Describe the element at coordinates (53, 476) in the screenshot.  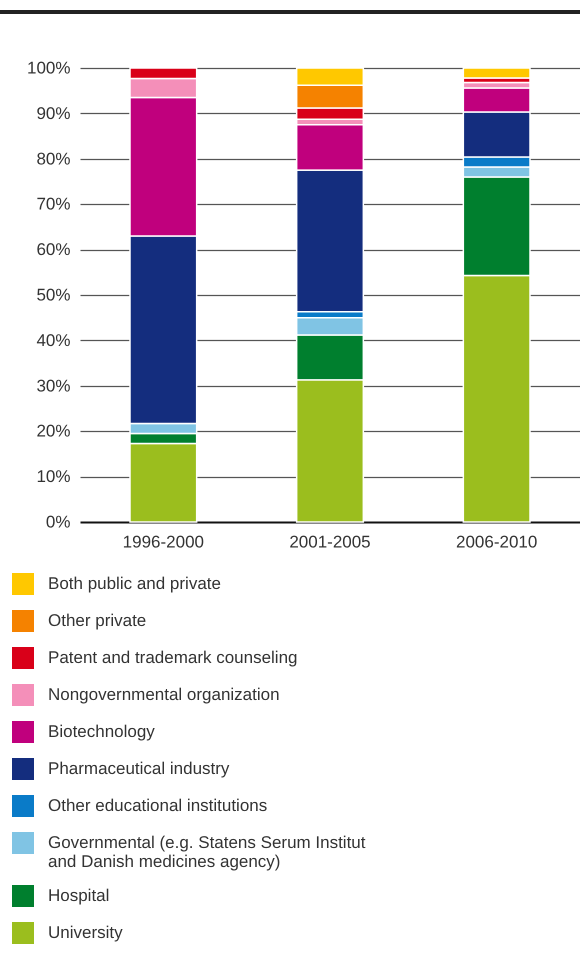
I see `y-tick-label: 10%` at that location.